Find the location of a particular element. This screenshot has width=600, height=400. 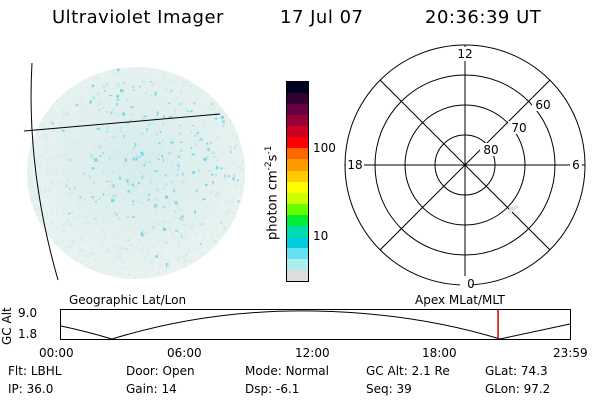

door-field: Door: Open is located at coordinates (160, 371).